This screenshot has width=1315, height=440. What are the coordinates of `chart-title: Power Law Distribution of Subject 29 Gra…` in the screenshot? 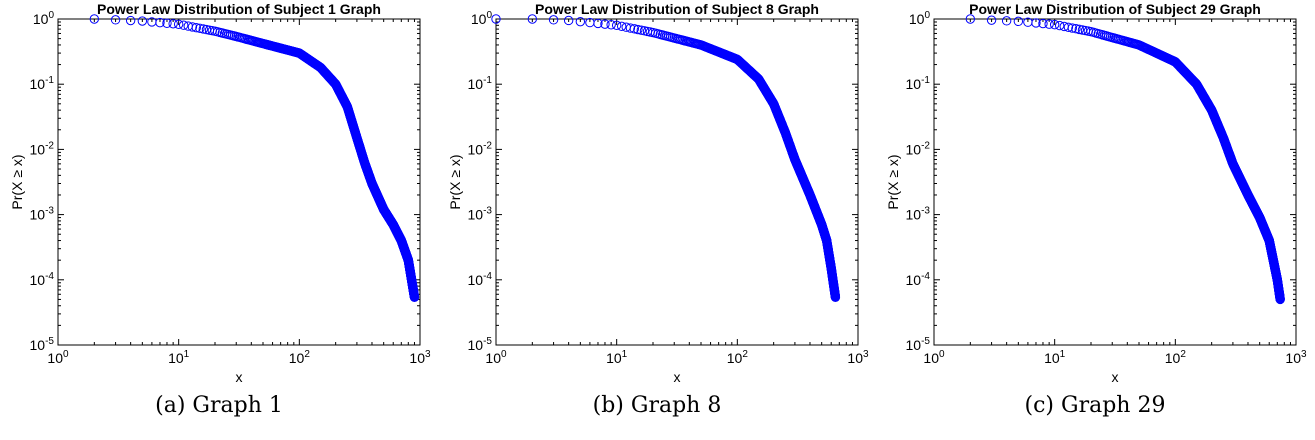 It's located at (1115, 9).